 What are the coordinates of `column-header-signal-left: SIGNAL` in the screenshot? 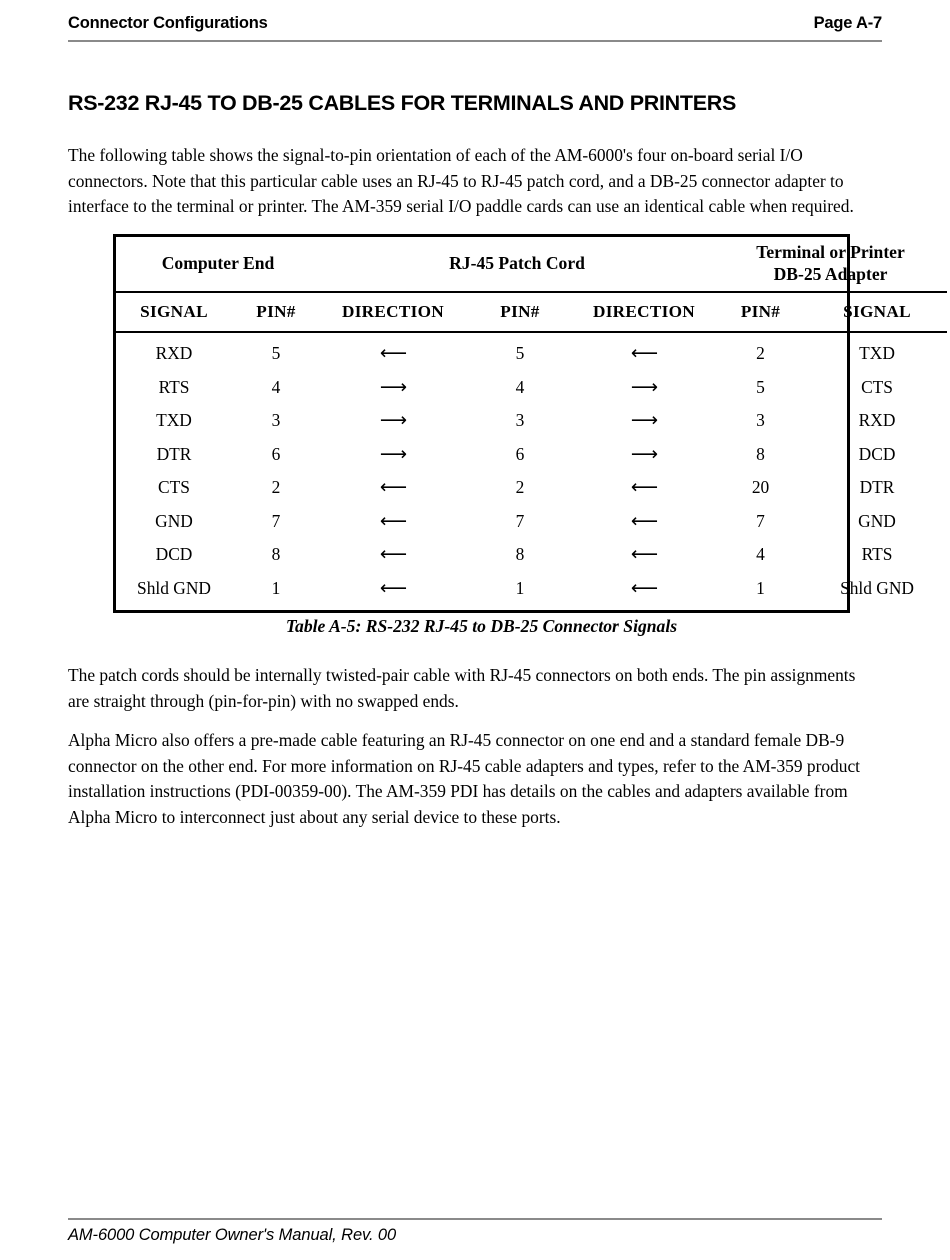 It's located at (174, 311).